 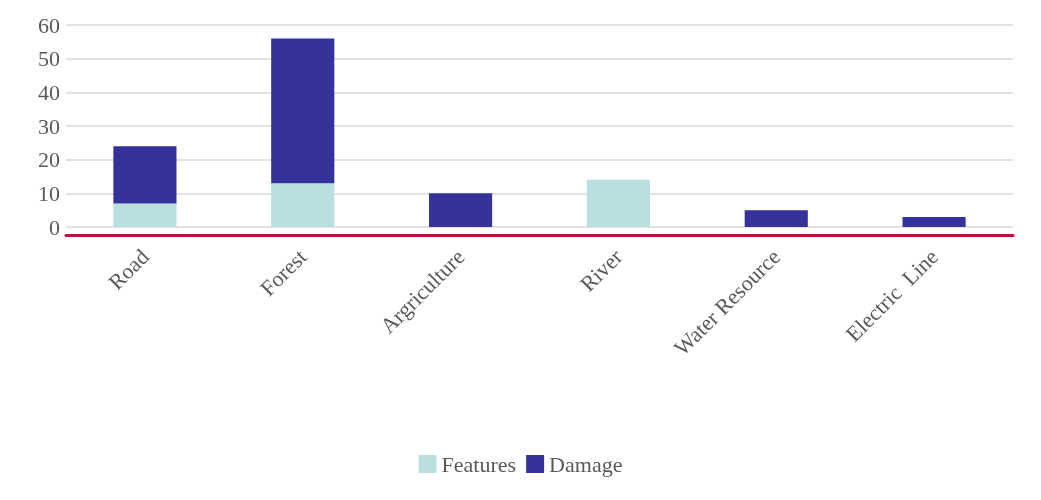 What do you see at coordinates (49, 126) in the screenshot?
I see `y-tick-label: 30` at bounding box center [49, 126].